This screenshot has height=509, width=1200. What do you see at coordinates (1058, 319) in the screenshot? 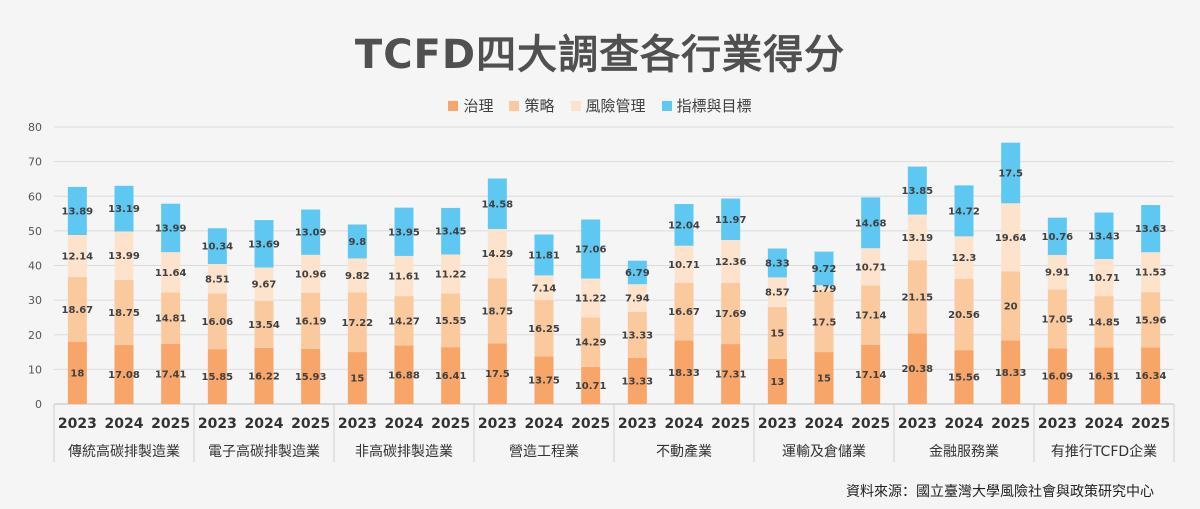
I see `data-label: 17.05` at bounding box center [1058, 319].